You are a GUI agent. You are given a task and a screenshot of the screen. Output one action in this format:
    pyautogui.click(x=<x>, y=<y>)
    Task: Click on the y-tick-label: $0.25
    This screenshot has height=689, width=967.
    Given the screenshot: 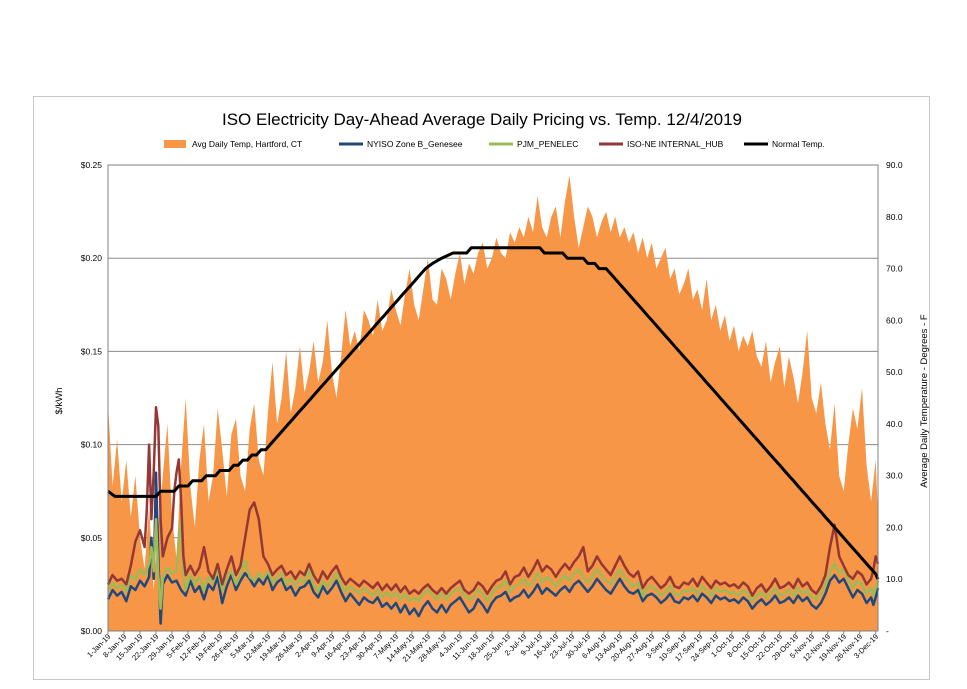 What is the action you would take?
    pyautogui.click(x=92, y=165)
    